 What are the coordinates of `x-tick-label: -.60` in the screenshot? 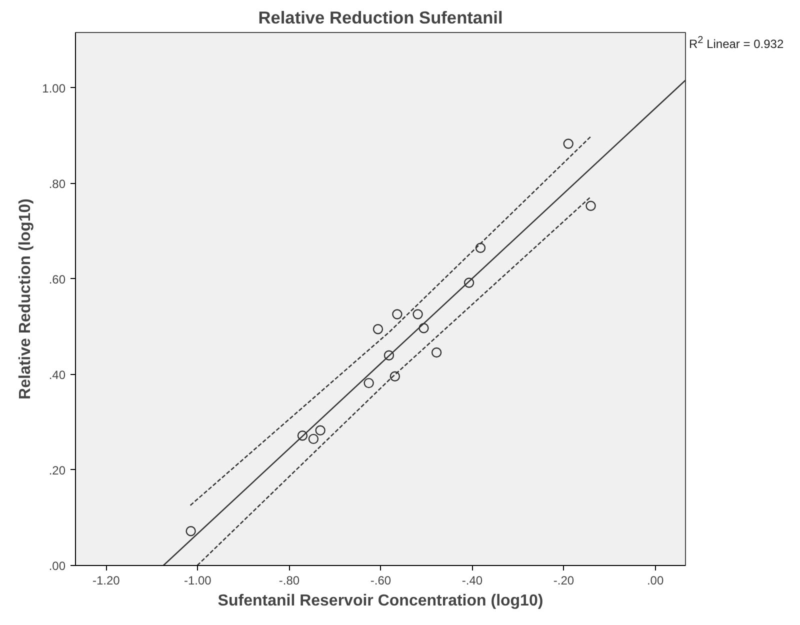 It's located at (381, 581).